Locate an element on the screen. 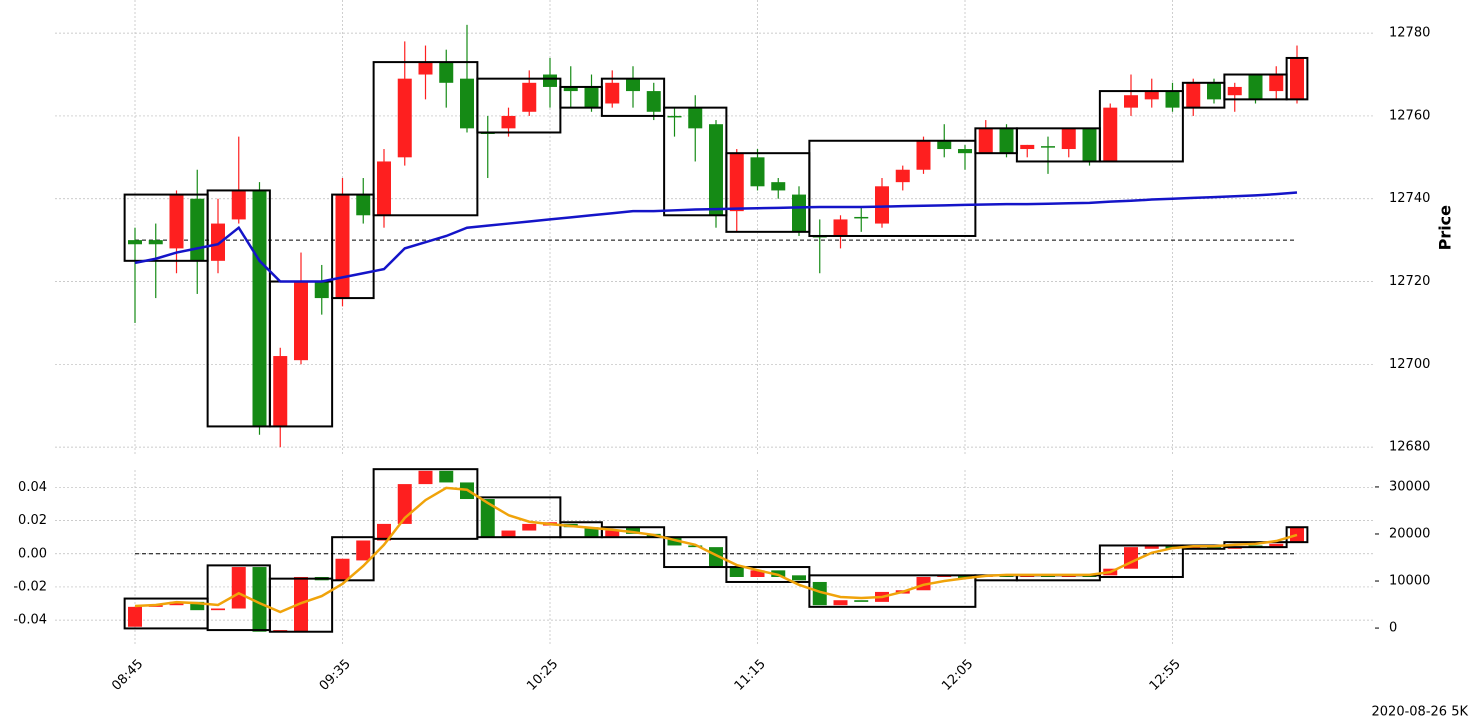 The image size is (1472, 721). x-tick-label: 10:25 is located at coordinates (542, 675).